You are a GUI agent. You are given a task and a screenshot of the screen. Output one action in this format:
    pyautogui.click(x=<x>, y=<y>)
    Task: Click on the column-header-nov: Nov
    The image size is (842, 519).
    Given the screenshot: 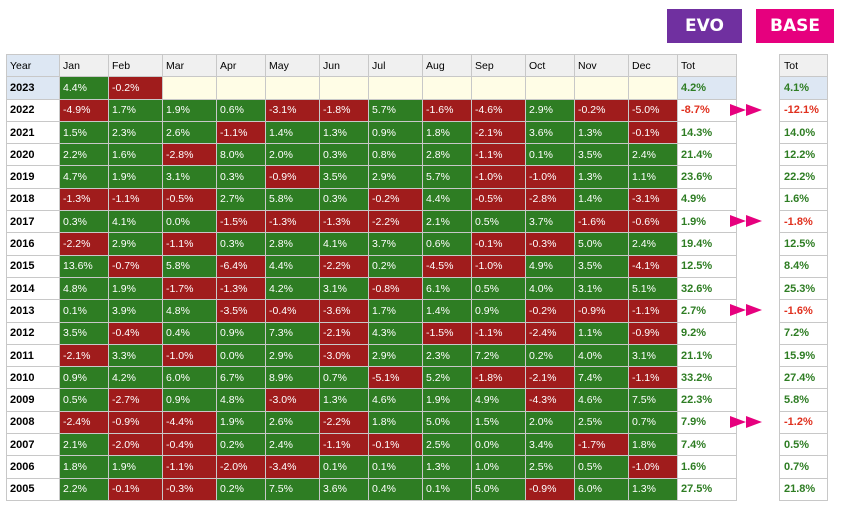 What is the action you would take?
    pyautogui.click(x=601, y=65)
    